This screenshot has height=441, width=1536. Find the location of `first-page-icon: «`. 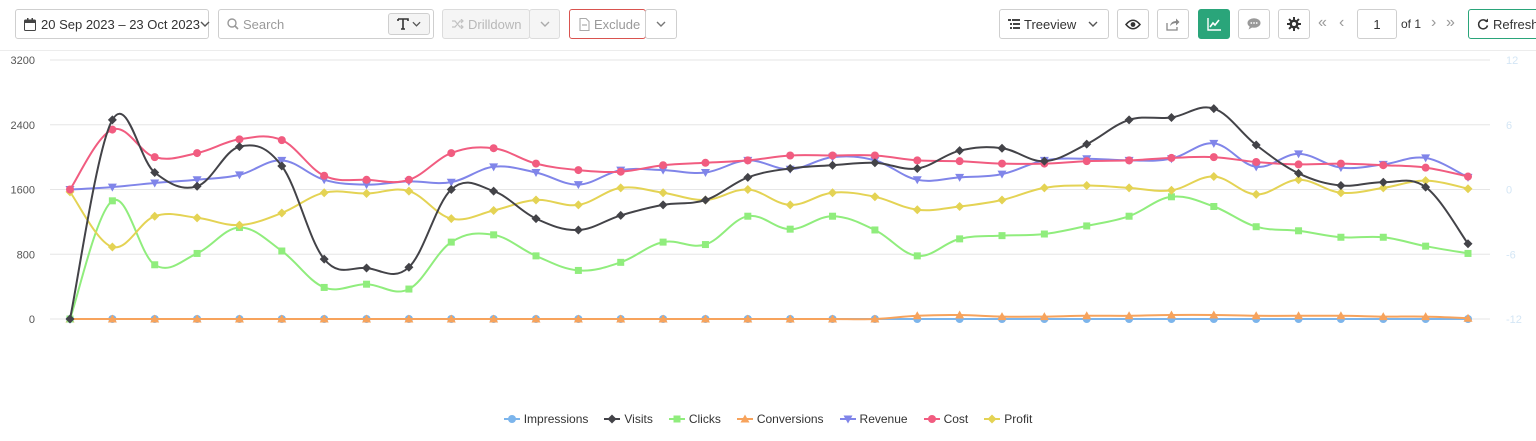

first-page-icon: « is located at coordinates (1322, 22).